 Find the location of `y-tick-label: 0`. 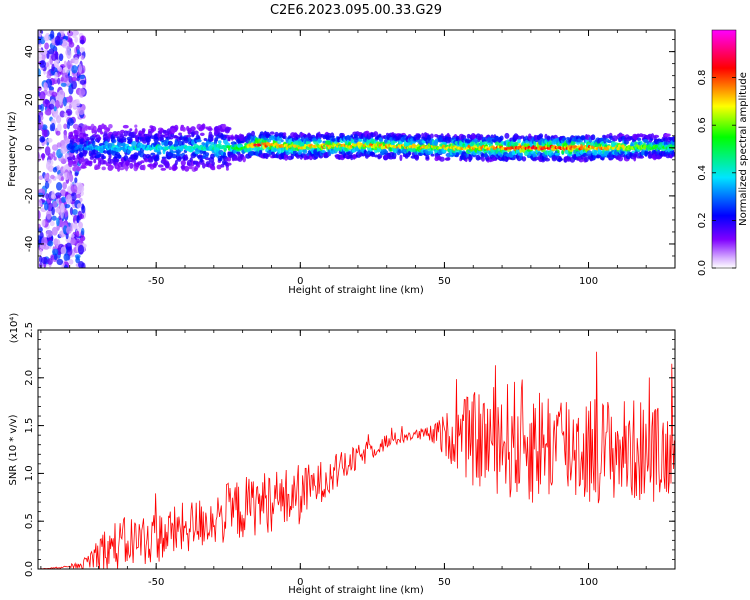

y-tick-label: 0 is located at coordinates (29, 148).